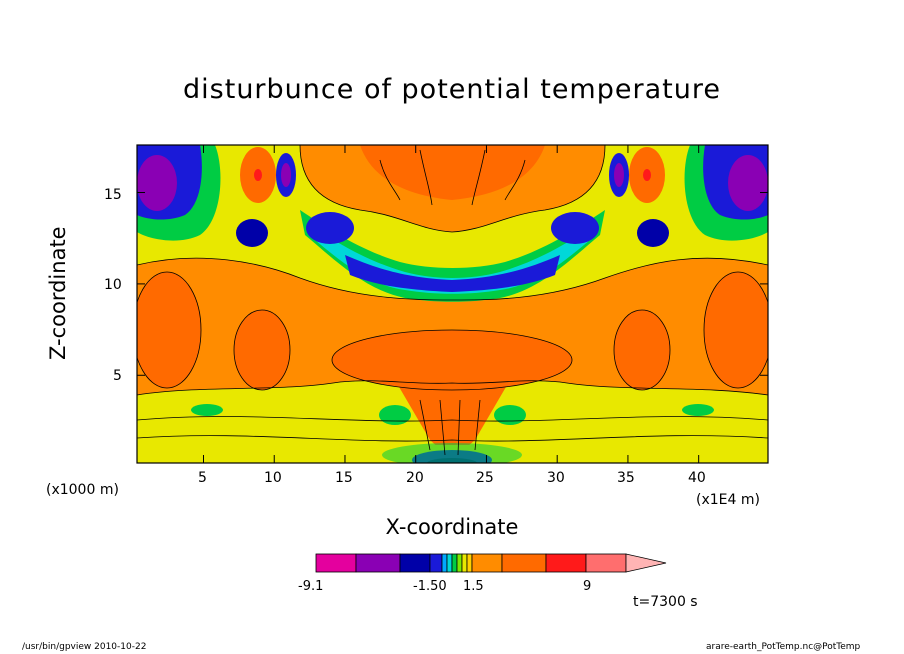 Image resolution: width=904 pixels, height=654 pixels. Describe the element at coordinates (113, 195) in the screenshot. I see `y-tick-label: 15` at that location.